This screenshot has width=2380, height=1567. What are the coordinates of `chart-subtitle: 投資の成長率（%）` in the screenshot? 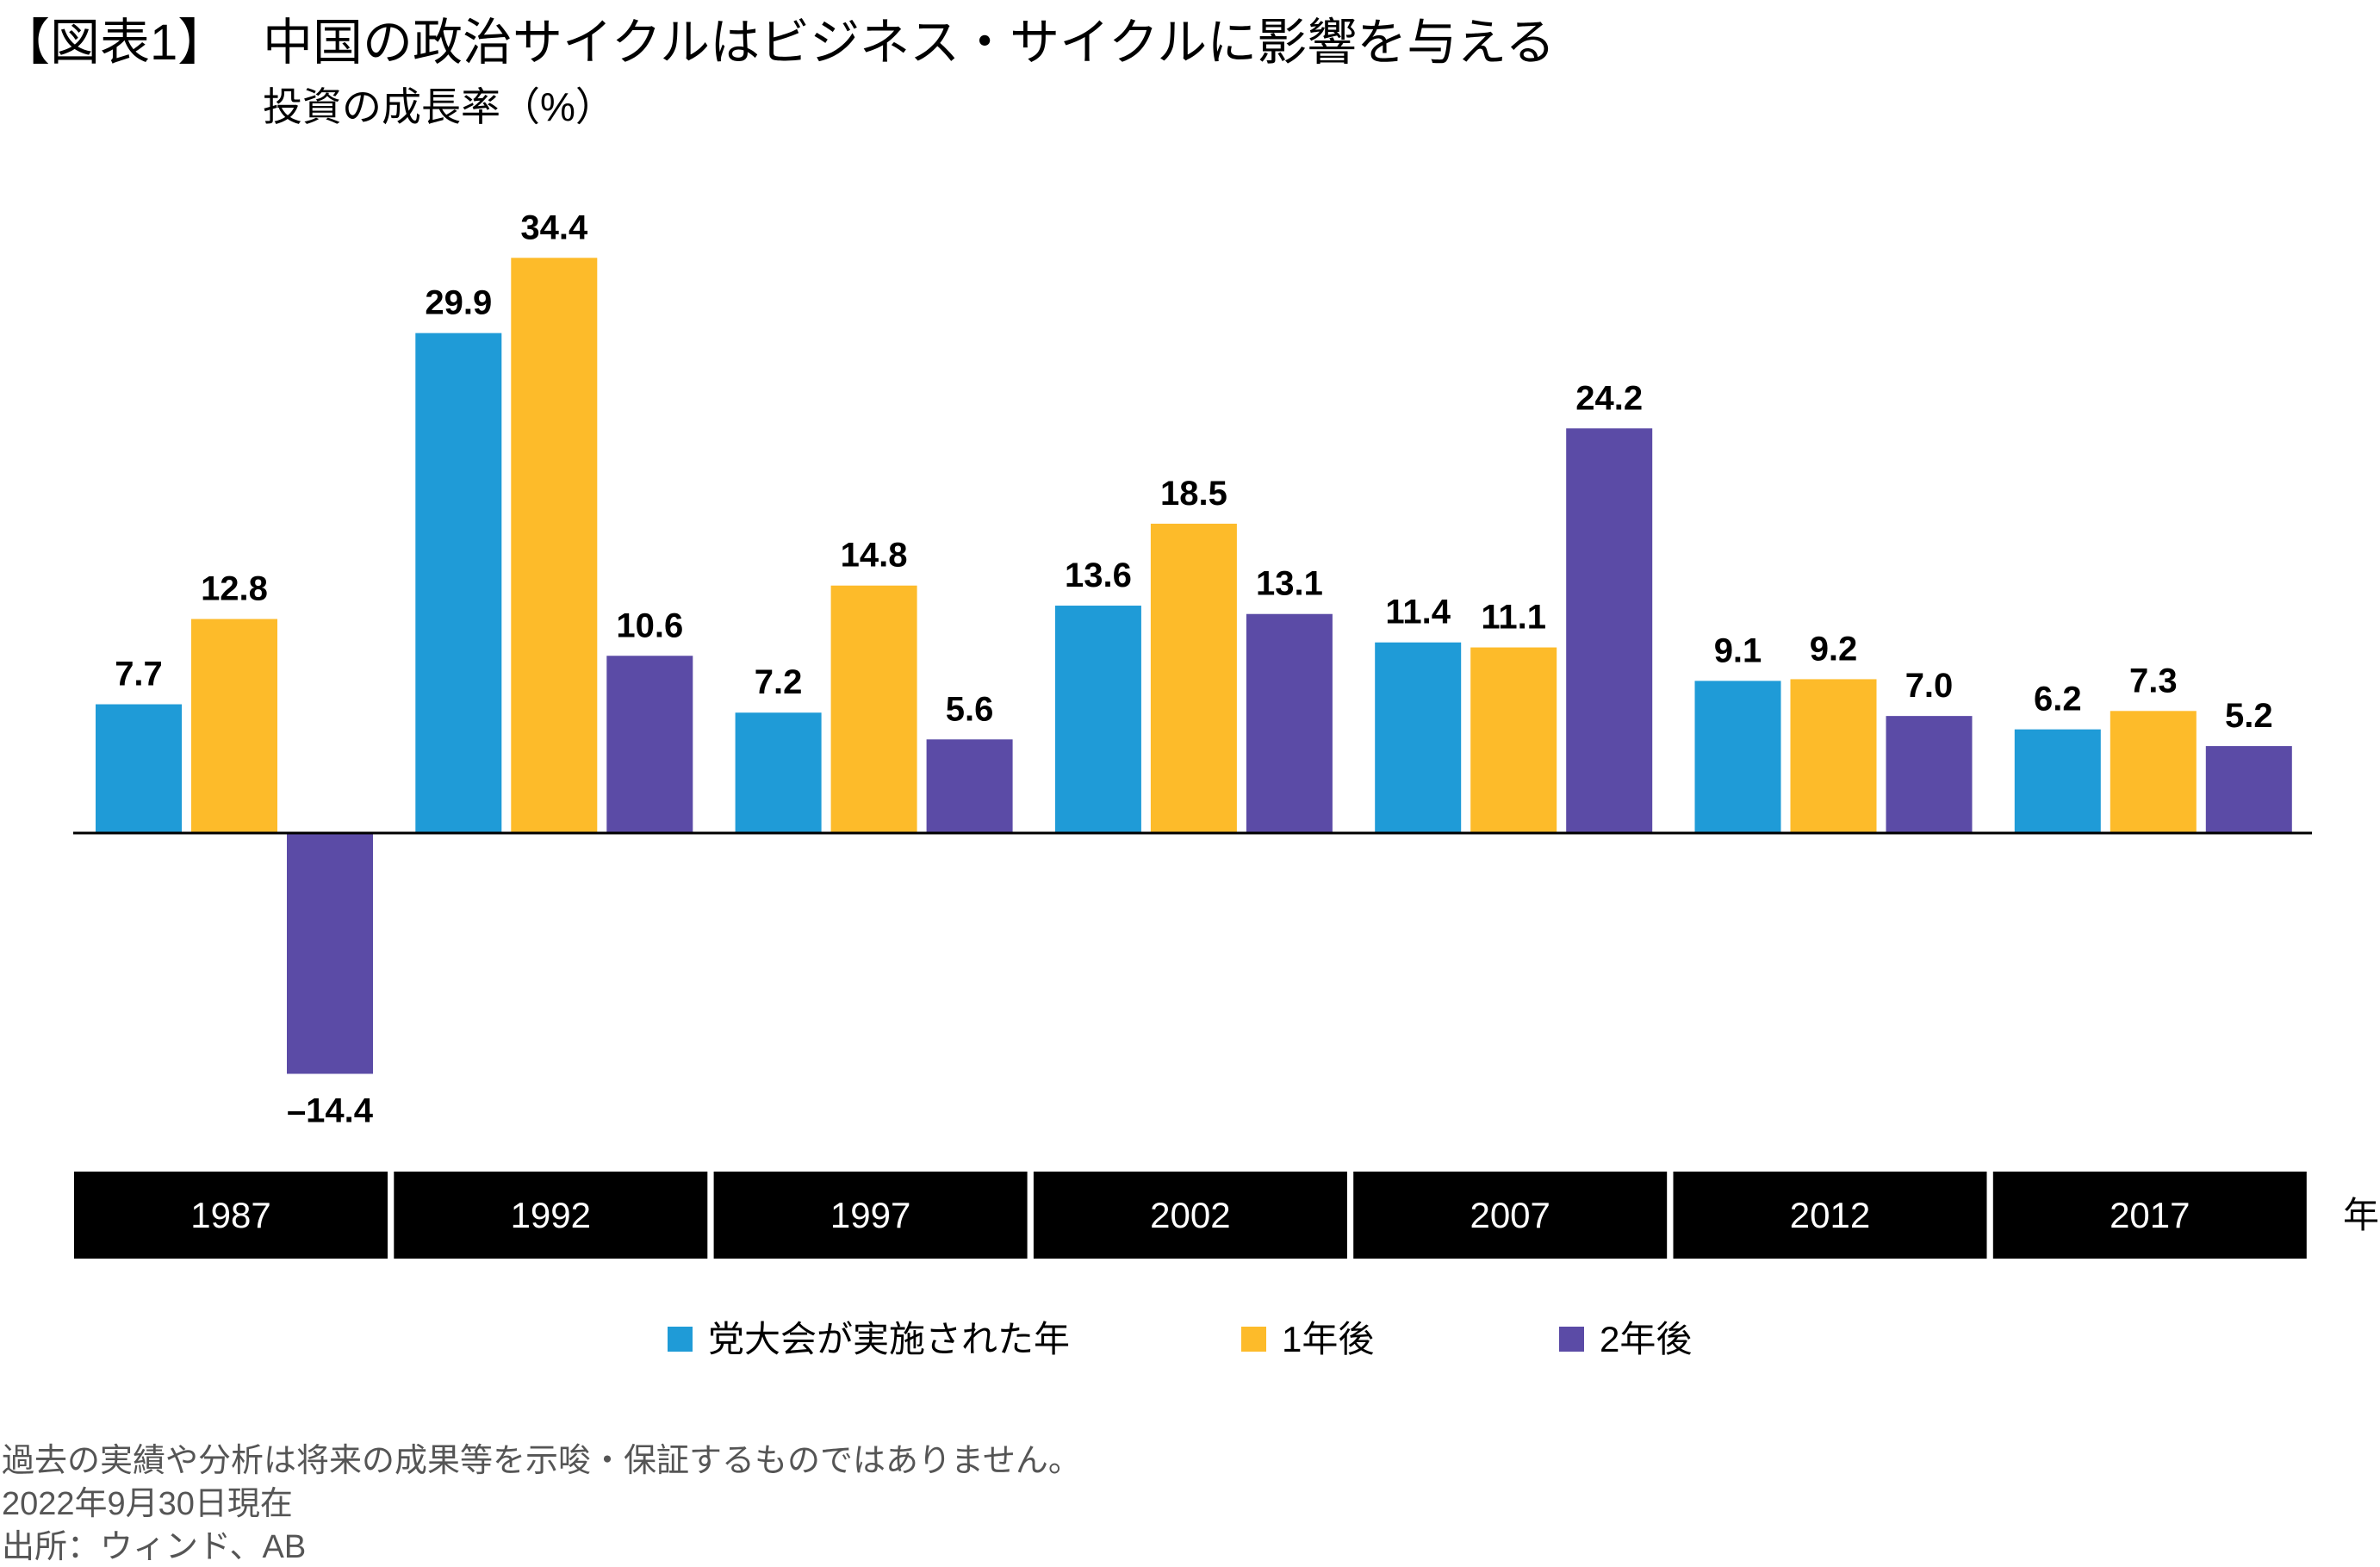 It's located at (439, 106).